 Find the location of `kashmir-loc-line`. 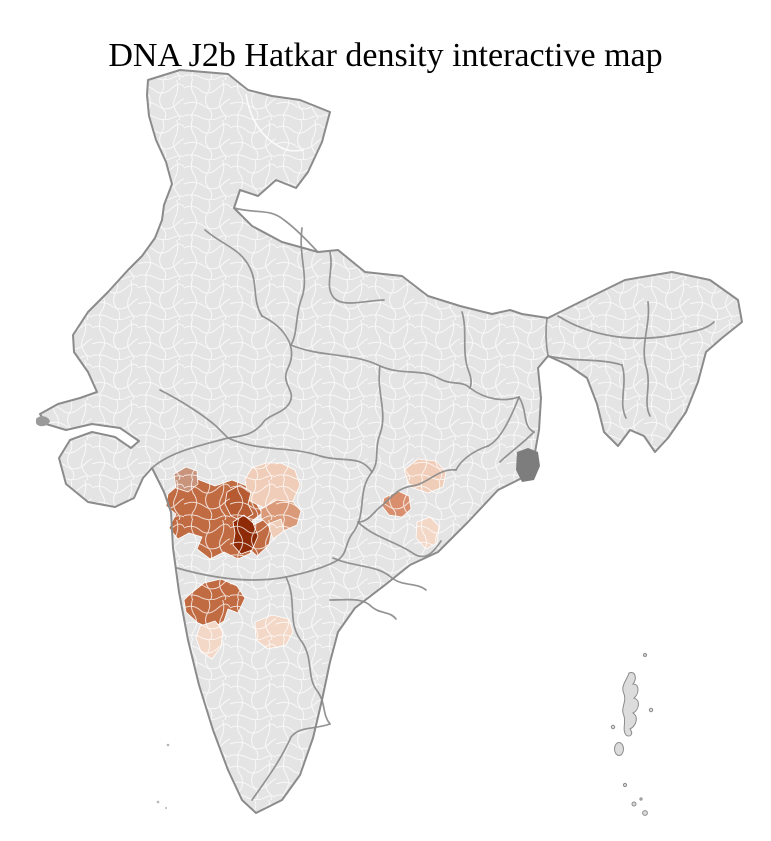

kashmir-loc-line is located at coordinates (275, 122).